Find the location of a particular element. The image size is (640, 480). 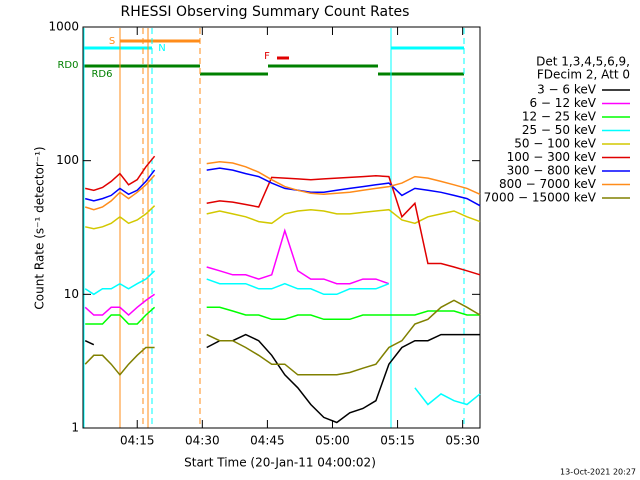

y-tick-label: 1000 is located at coordinates (63, 27).